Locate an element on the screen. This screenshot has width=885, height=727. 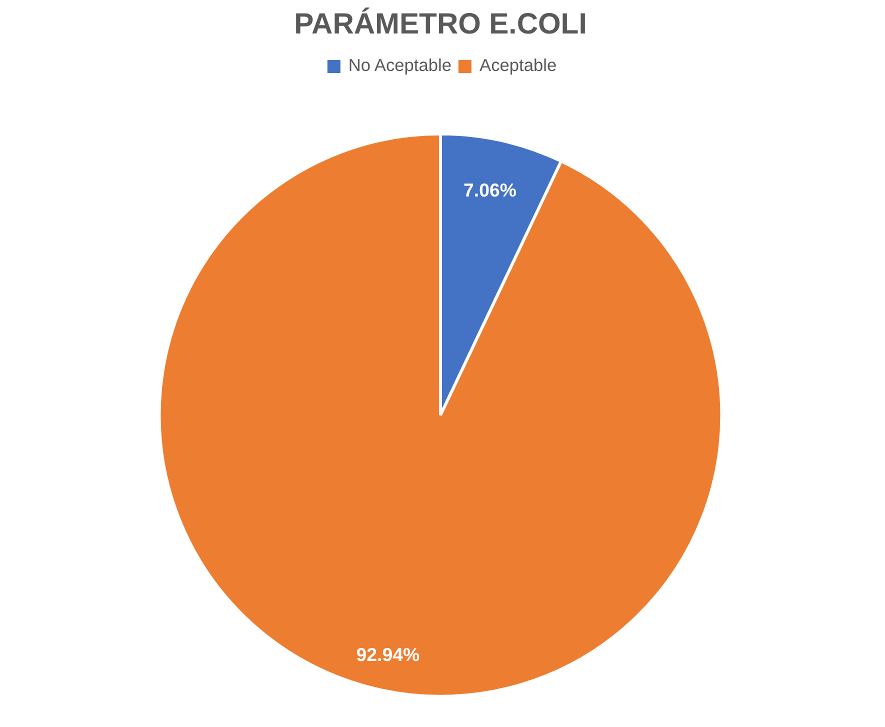
legend-label: Aceptable is located at coordinates (518, 65).